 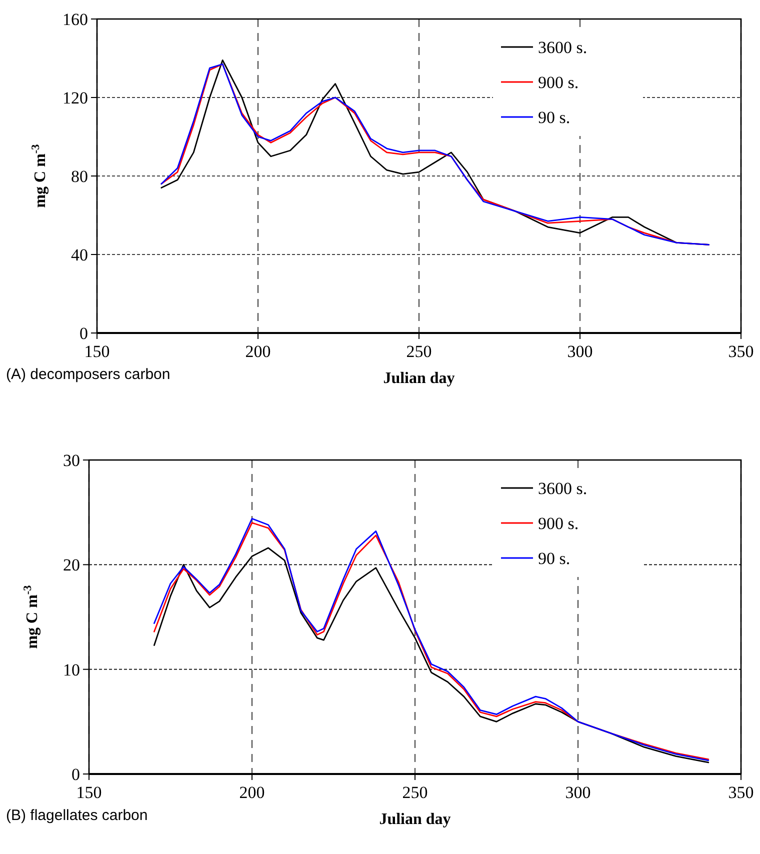 What do you see at coordinates (75, 98) in the screenshot?
I see `y-tick-label: 120` at bounding box center [75, 98].